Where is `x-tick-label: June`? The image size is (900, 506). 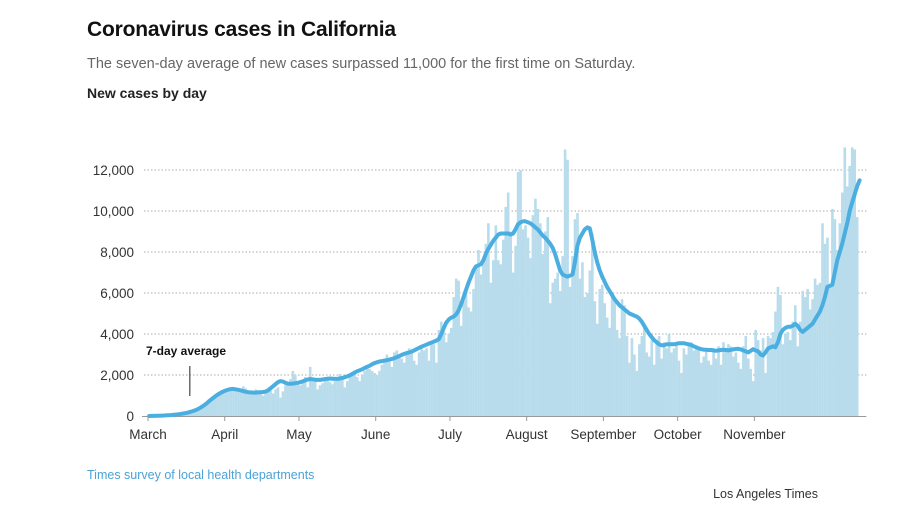
x-tick-label: June is located at coordinates (375, 434).